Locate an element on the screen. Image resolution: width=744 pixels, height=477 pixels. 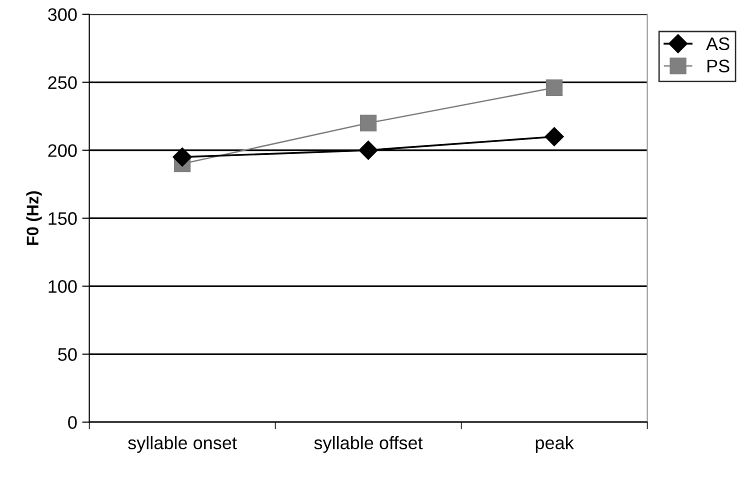
y-tick-label: 150 is located at coordinates (62, 218).